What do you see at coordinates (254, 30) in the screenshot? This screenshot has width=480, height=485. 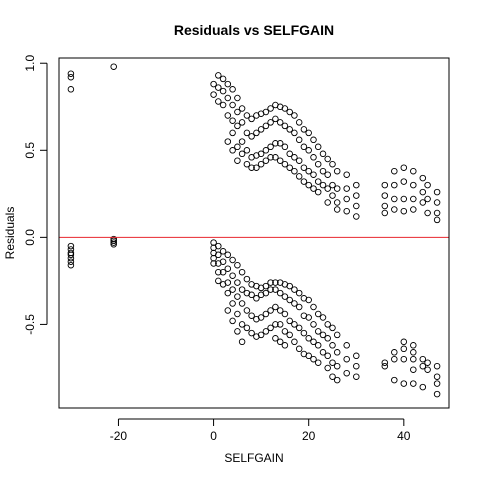 I see `chart-title: Residuals vs SELFGAIN` at bounding box center [254, 30].